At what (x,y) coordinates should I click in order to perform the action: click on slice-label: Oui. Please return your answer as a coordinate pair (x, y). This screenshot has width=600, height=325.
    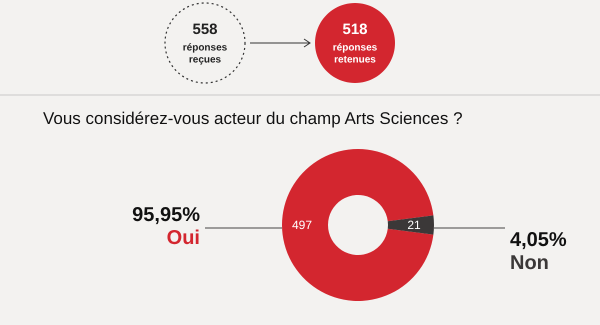
    Looking at the image, I should click on (183, 238).